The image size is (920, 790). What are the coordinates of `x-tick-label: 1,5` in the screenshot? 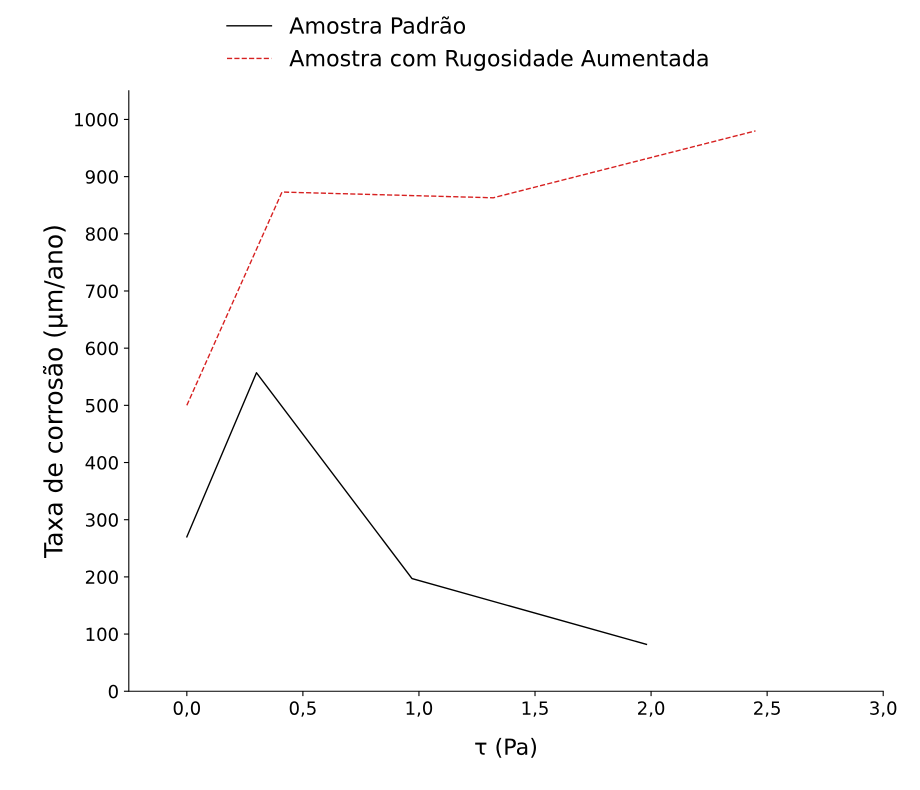 It's located at (535, 709).